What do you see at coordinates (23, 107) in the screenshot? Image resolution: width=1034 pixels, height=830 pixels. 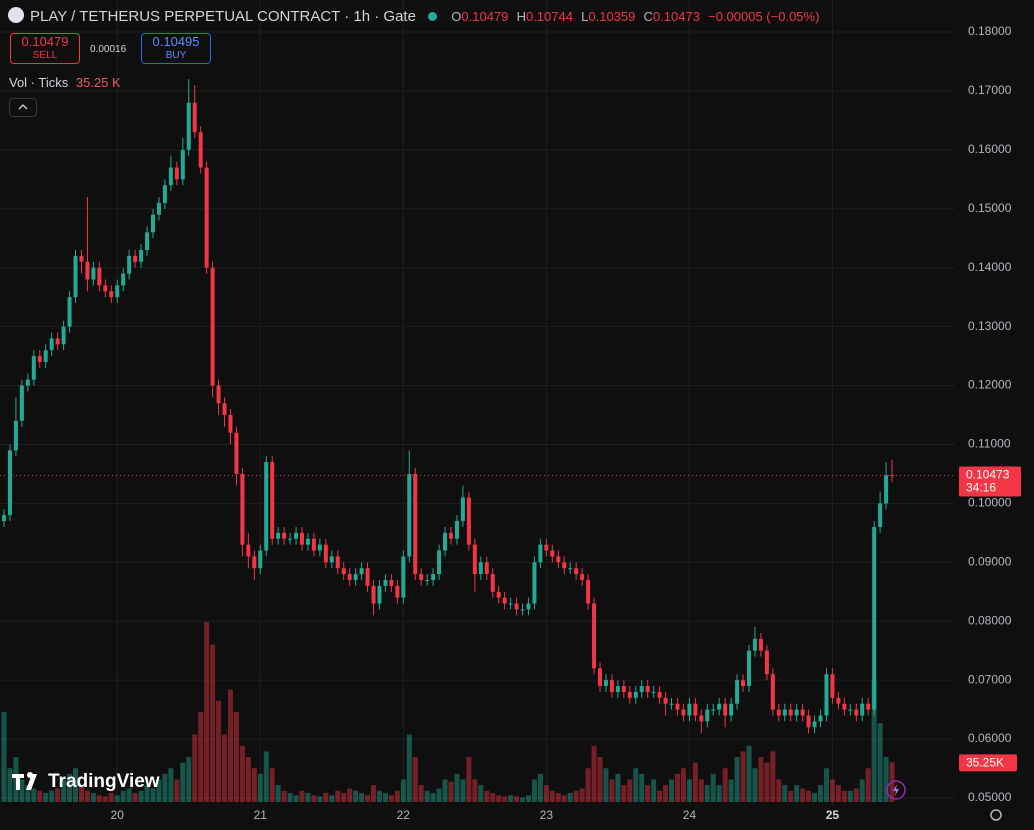 I see `collapse-button` at bounding box center [23, 107].